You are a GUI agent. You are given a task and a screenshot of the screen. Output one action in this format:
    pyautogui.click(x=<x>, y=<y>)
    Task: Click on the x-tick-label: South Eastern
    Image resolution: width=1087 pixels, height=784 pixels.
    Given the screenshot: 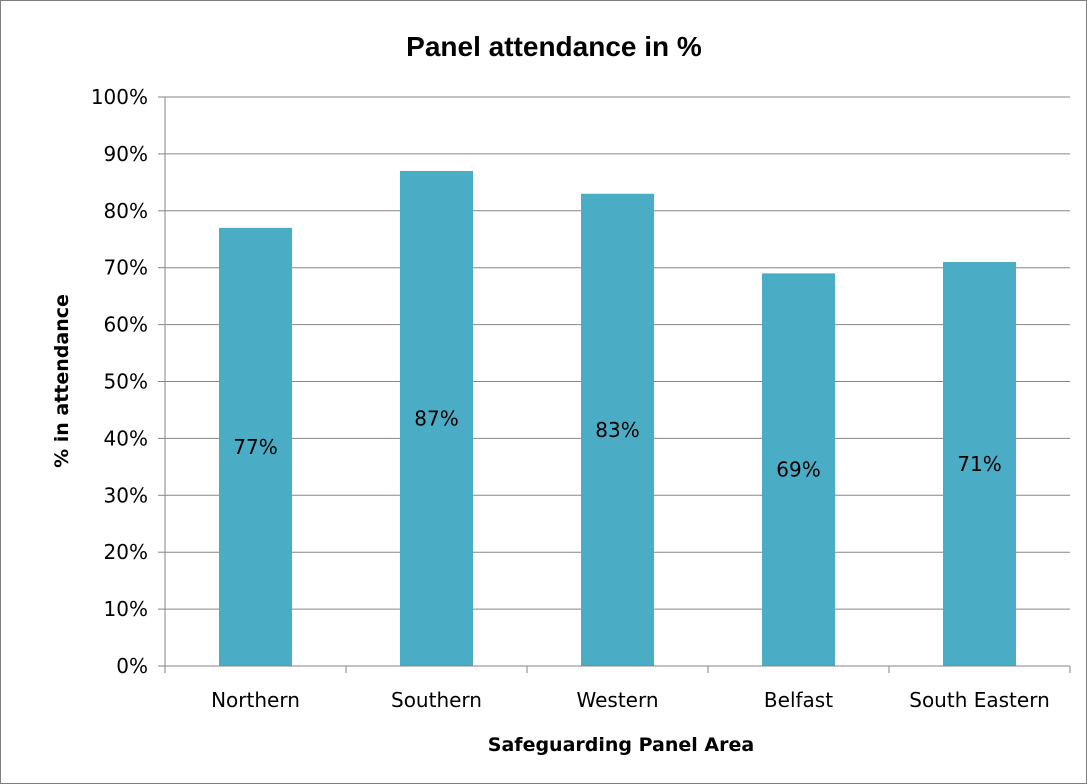 What is the action you would take?
    pyautogui.click(x=979, y=700)
    